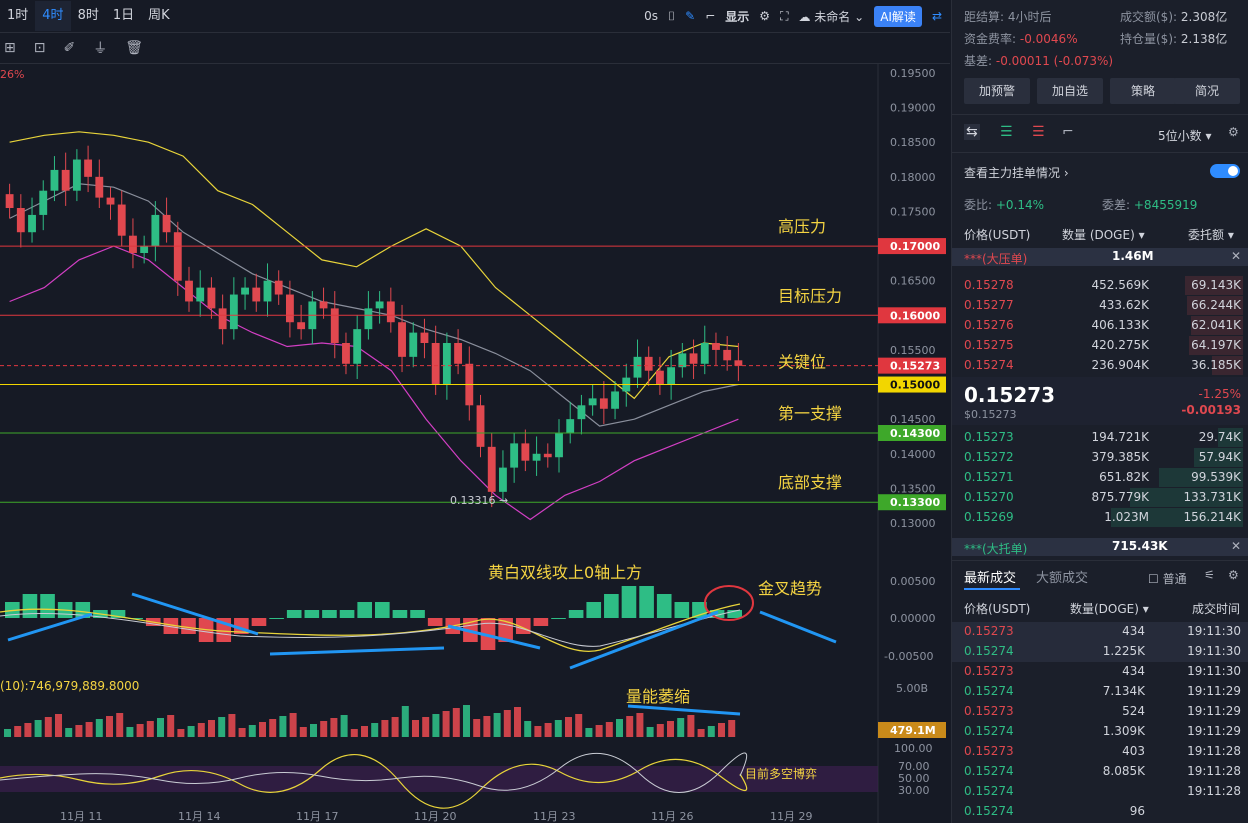 The width and height of the screenshot is (1248, 823). What do you see at coordinates (831, 16) in the screenshot?
I see `layout-button: ☁ 未命名 ⌄` at bounding box center [831, 16].